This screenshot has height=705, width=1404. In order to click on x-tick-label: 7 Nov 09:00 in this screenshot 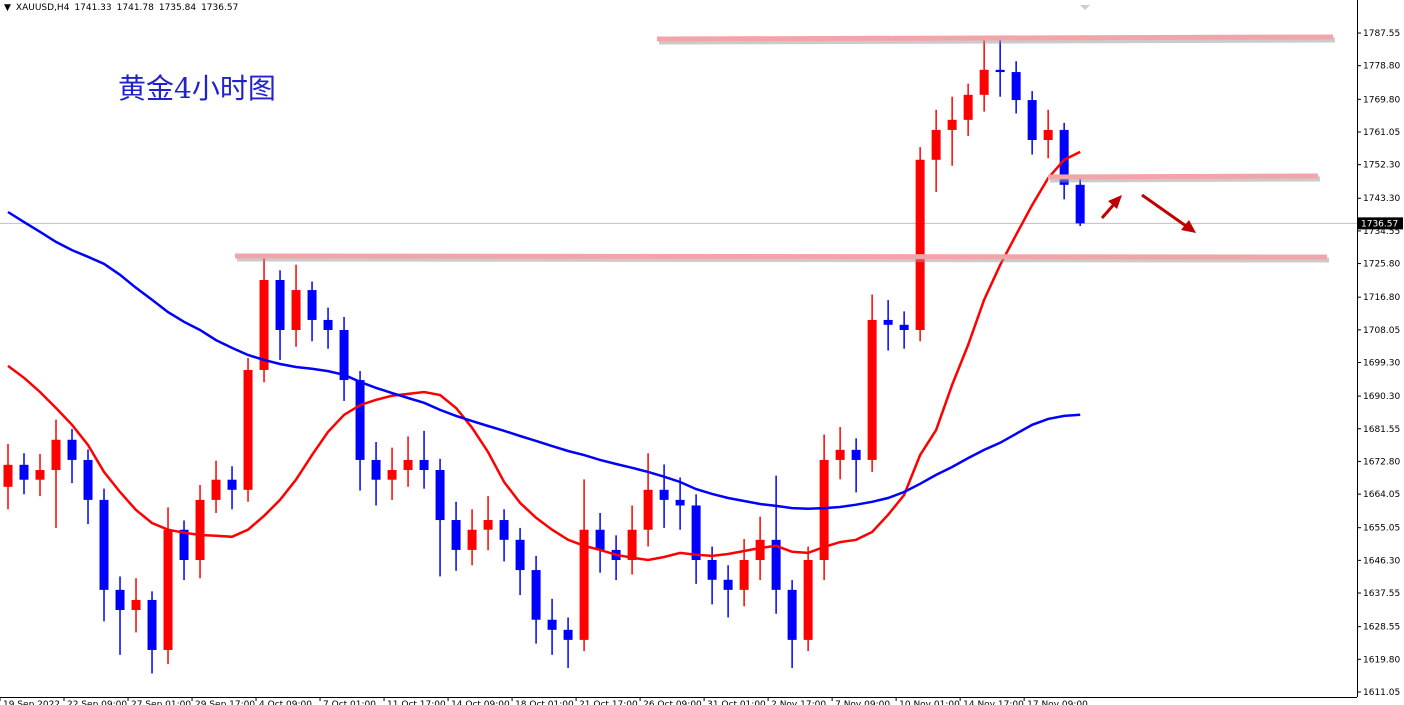, I will do `click(862, 702)`.